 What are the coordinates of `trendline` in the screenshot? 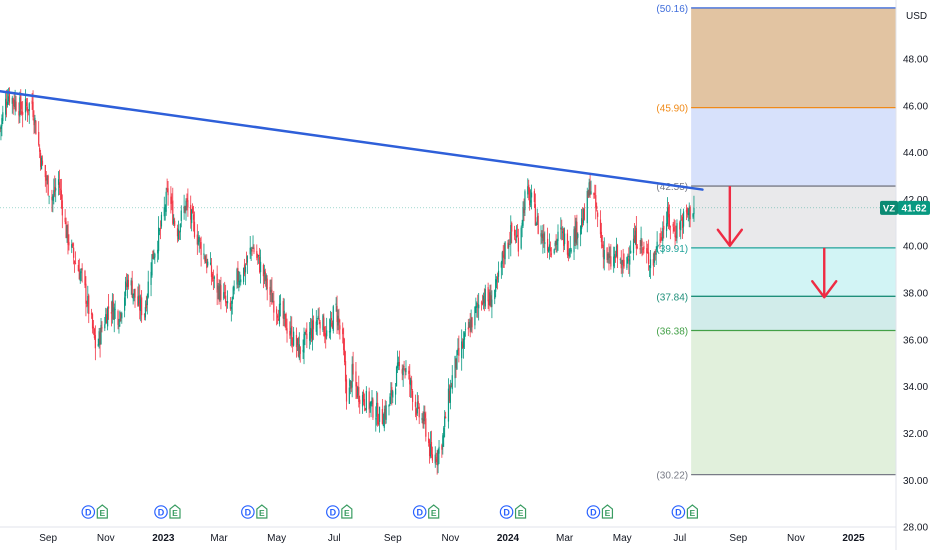 It's located at (352, 140).